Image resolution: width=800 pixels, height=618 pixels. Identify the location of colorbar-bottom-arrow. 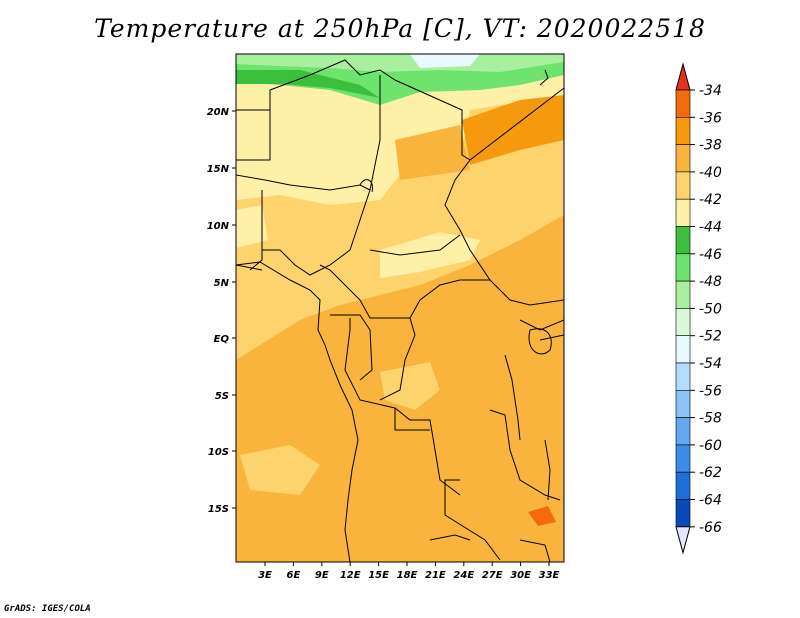
(683, 540).